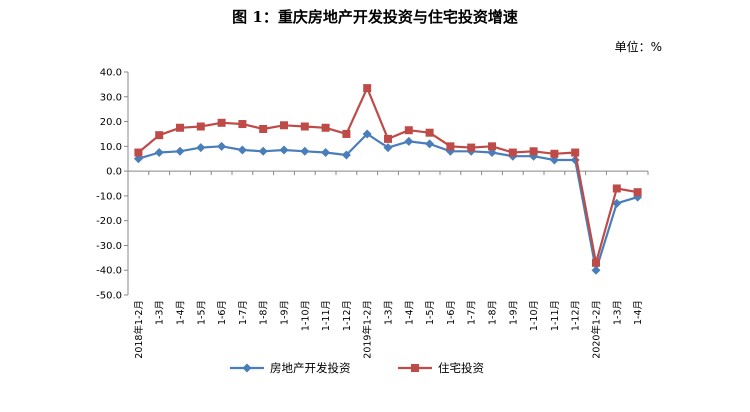 The width and height of the screenshot is (750, 412). Describe the element at coordinates (111, 73) in the screenshot. I see `y-tick-label: 40.0` at that location.